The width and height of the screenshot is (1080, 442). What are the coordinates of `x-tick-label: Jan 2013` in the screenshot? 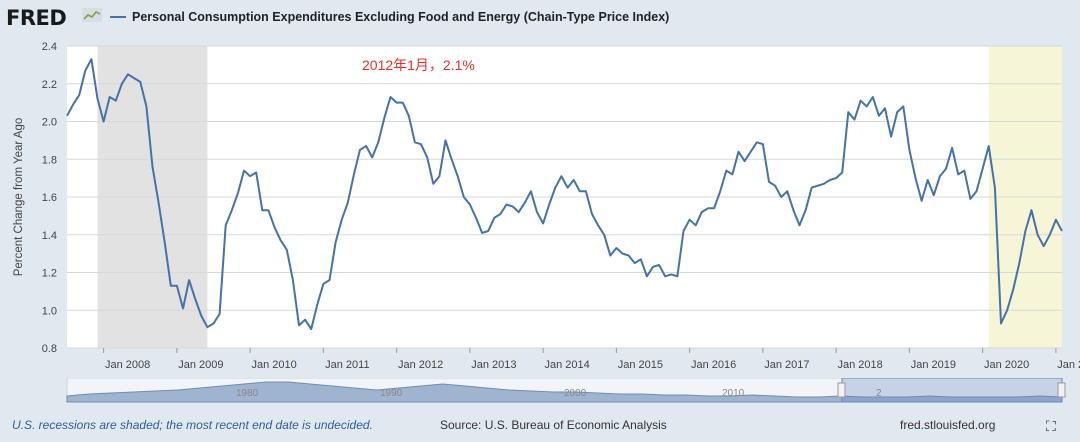 It's located at (493, 365).